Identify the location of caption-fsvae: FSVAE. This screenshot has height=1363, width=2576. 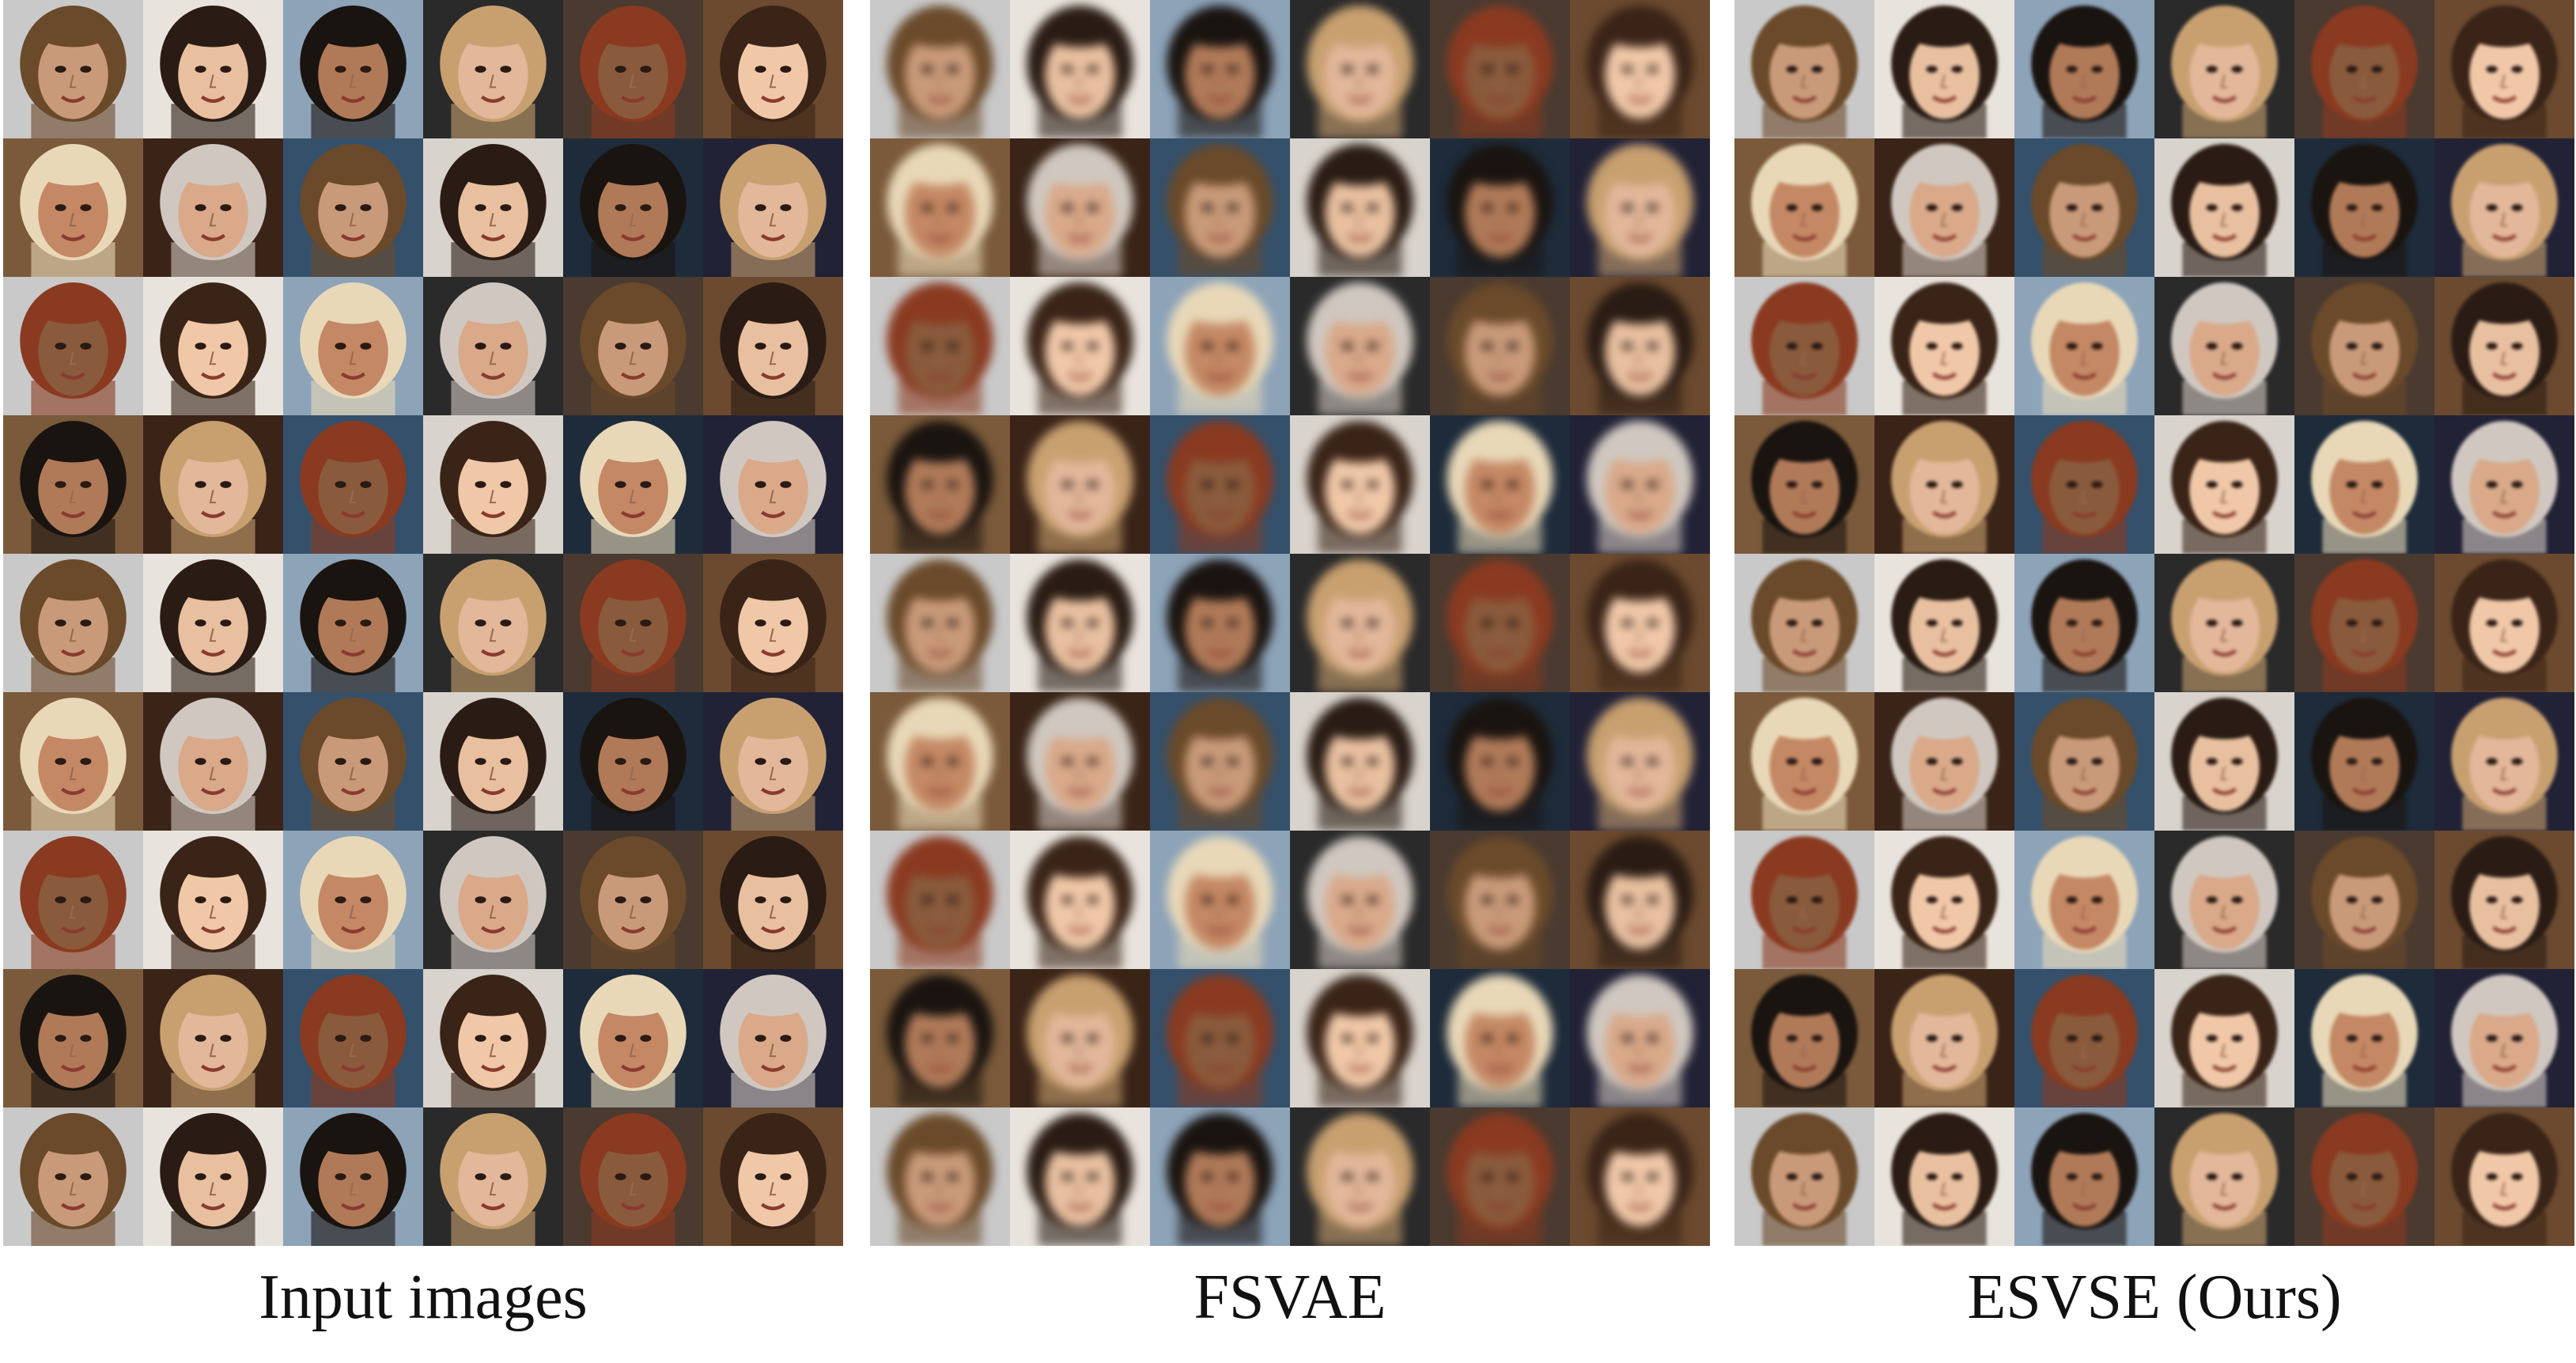
(1290, 1297).